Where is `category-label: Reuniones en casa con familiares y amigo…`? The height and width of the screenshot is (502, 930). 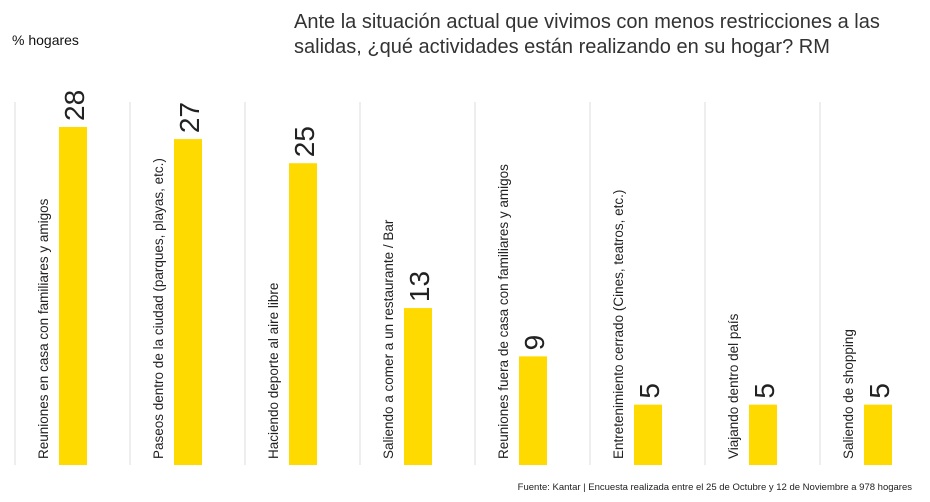
category-label: Reuniones en casa con familiares y amigo… is located at coordinates (43, 328).